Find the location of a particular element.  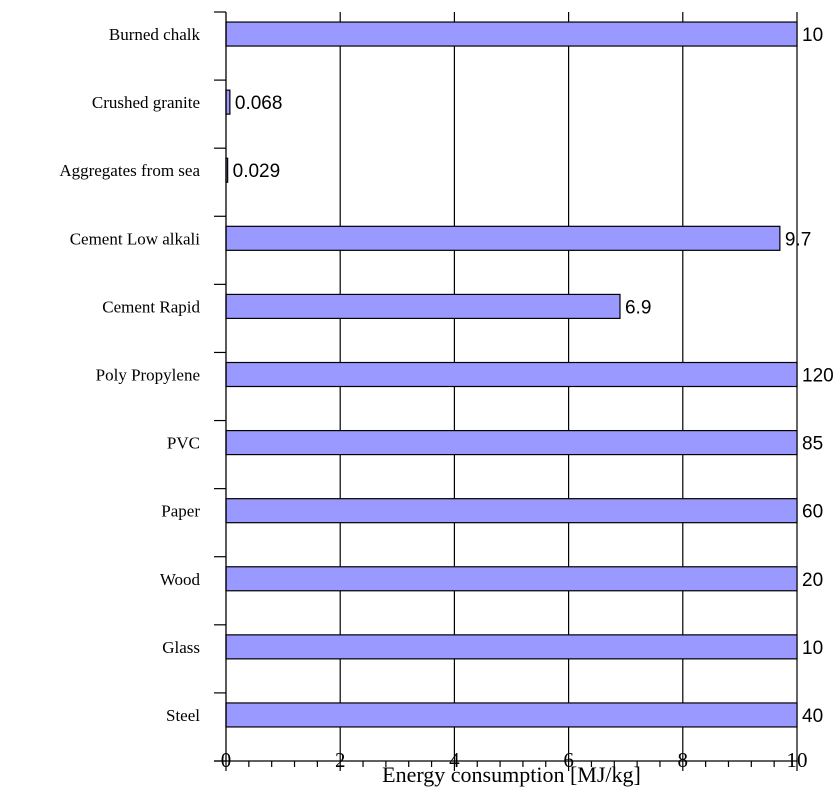

data-label-0: 10 is located at coordinates (812, 35).